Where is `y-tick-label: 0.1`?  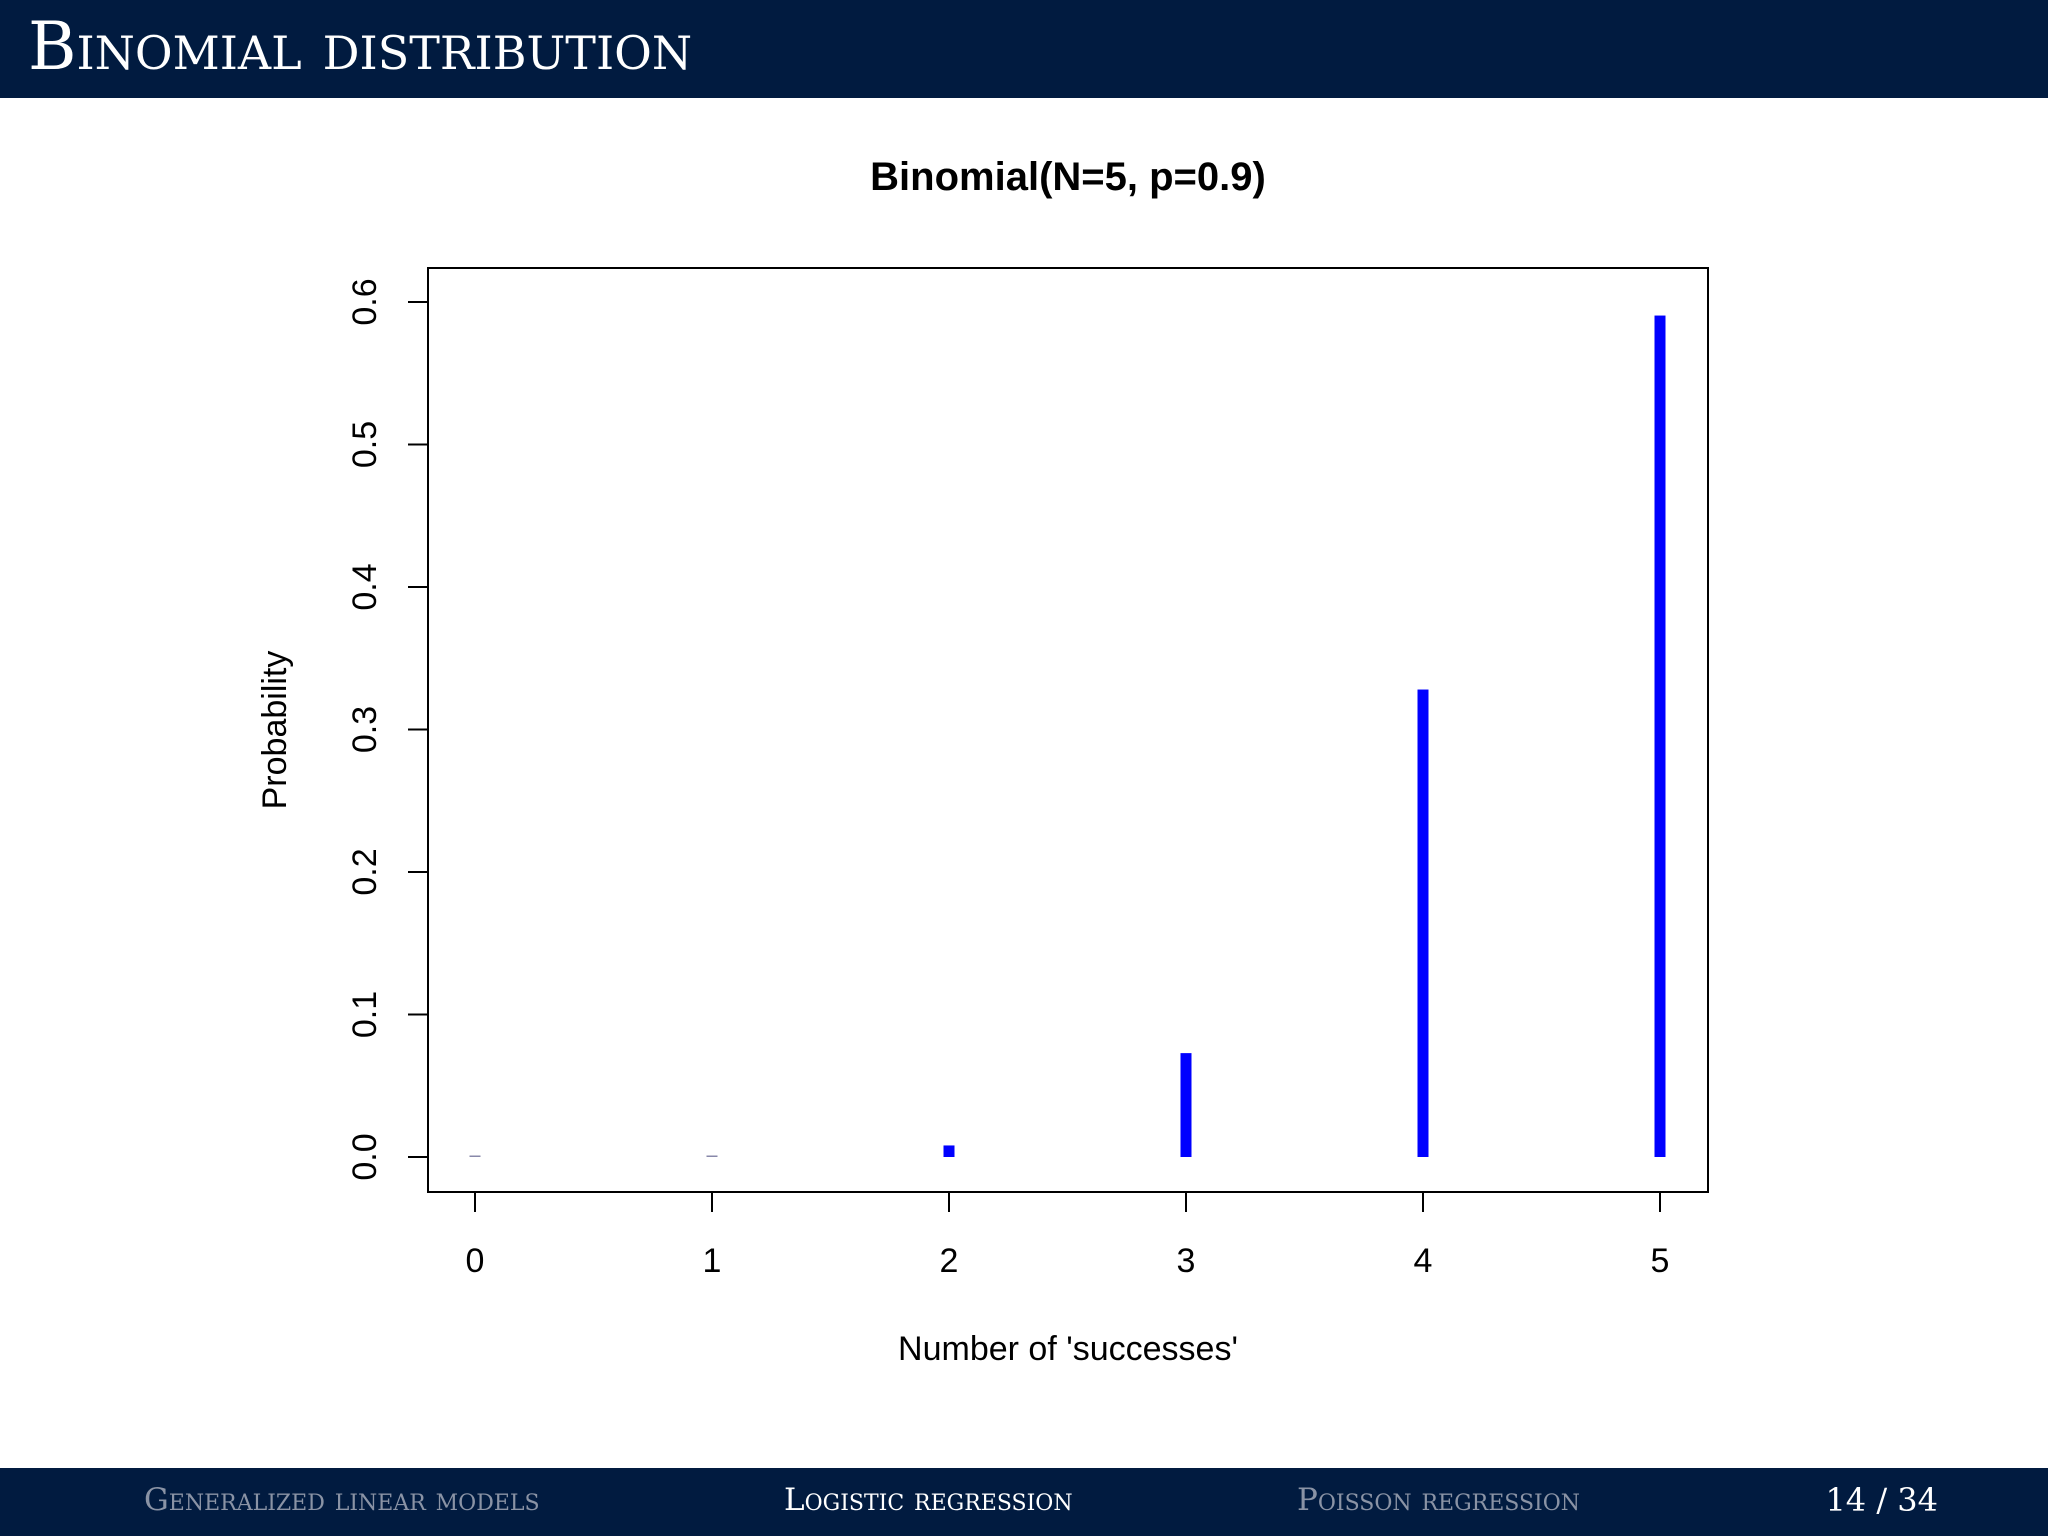 y-tick-label: 0.1 is located at coordinates (365, 1014).